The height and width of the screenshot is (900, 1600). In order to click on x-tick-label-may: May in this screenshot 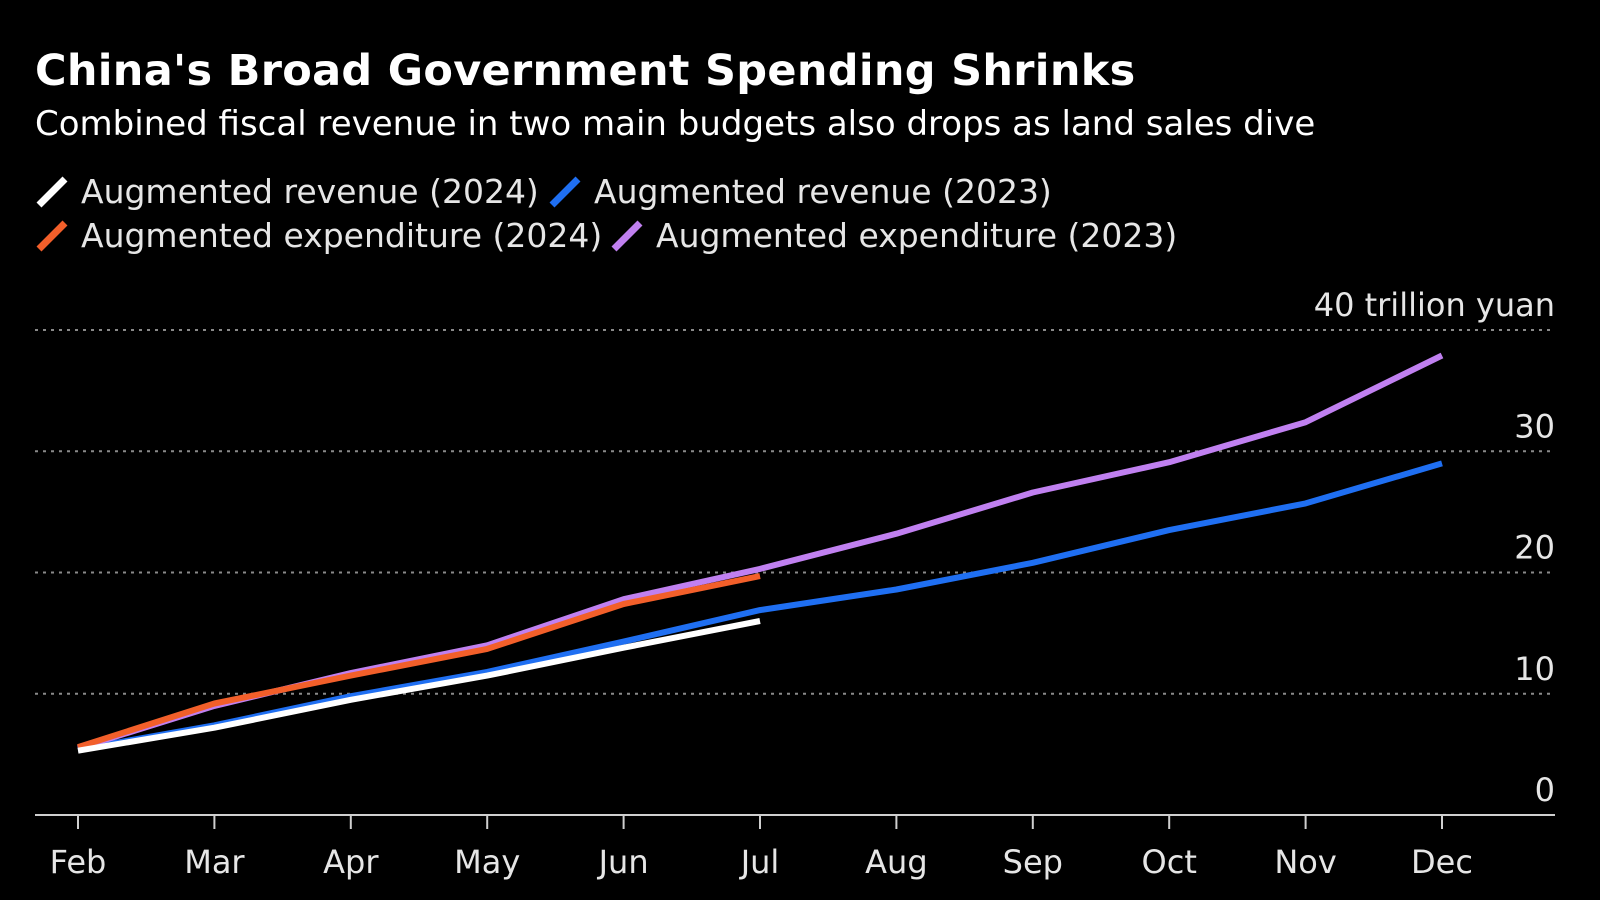, I will do `click(487, 862)`.